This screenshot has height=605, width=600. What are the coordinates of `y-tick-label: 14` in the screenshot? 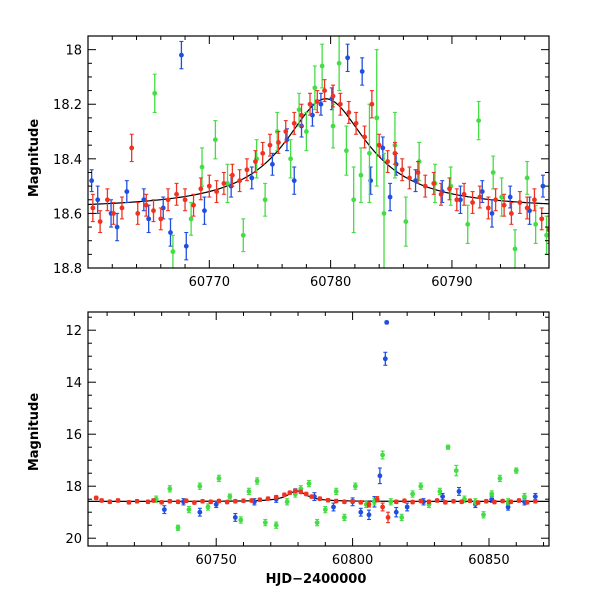 It's located at (73, 383).